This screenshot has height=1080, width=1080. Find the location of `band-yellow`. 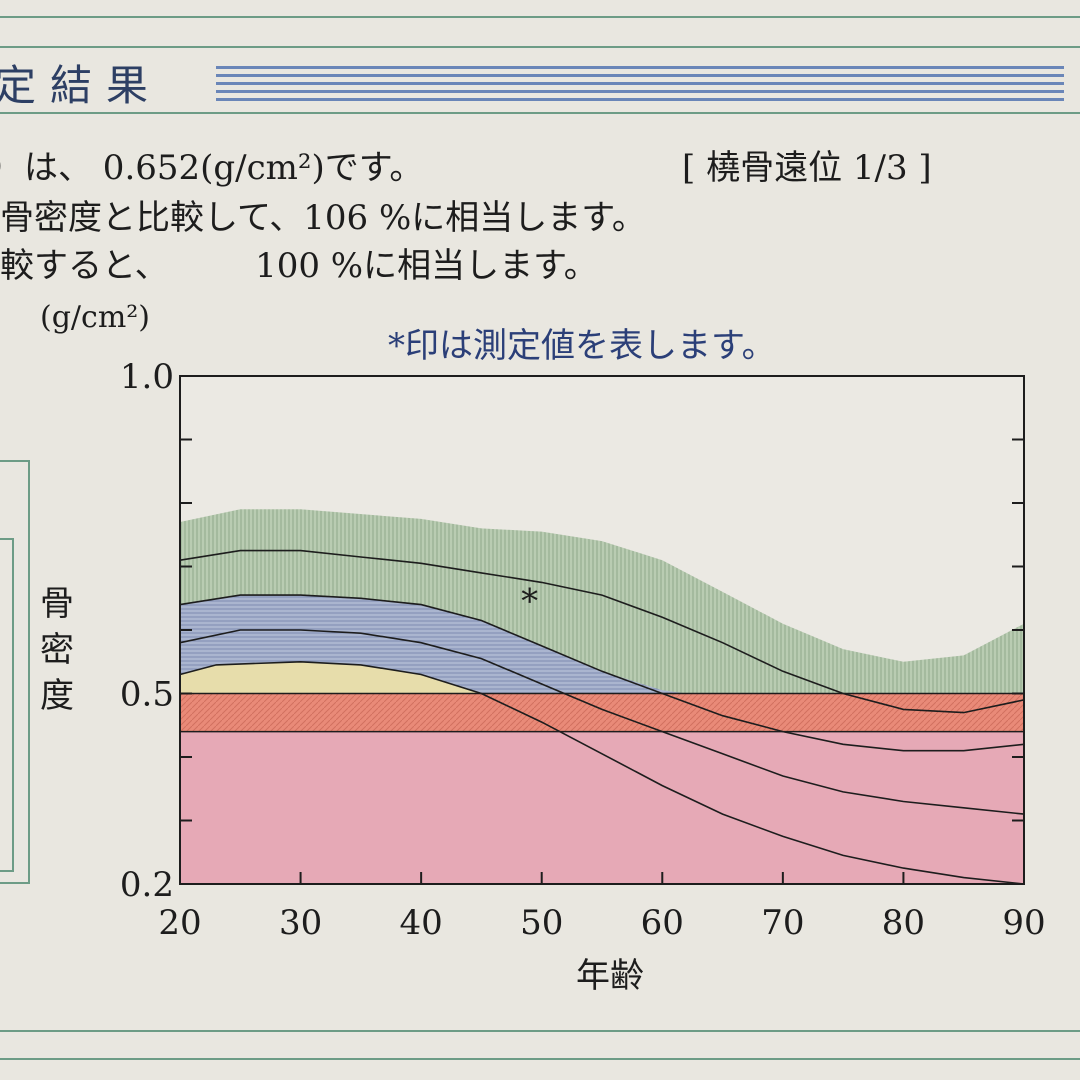

band-yellow is located at coordinates (331, 677).